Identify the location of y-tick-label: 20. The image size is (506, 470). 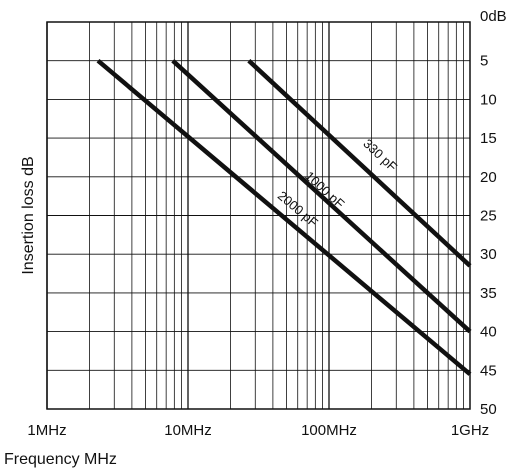
(488, 177).